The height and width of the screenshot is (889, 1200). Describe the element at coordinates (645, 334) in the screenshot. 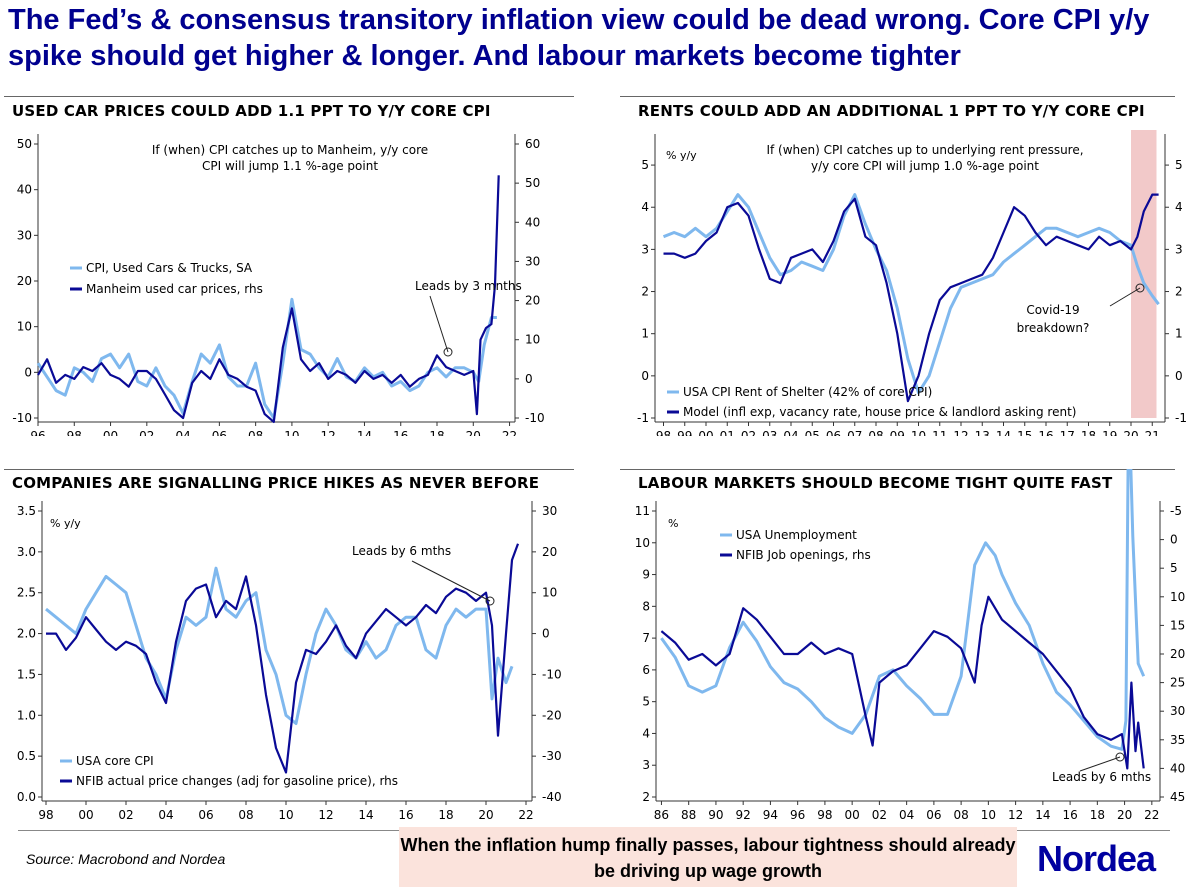

I see `y-tick-label-left: 1` at that location.